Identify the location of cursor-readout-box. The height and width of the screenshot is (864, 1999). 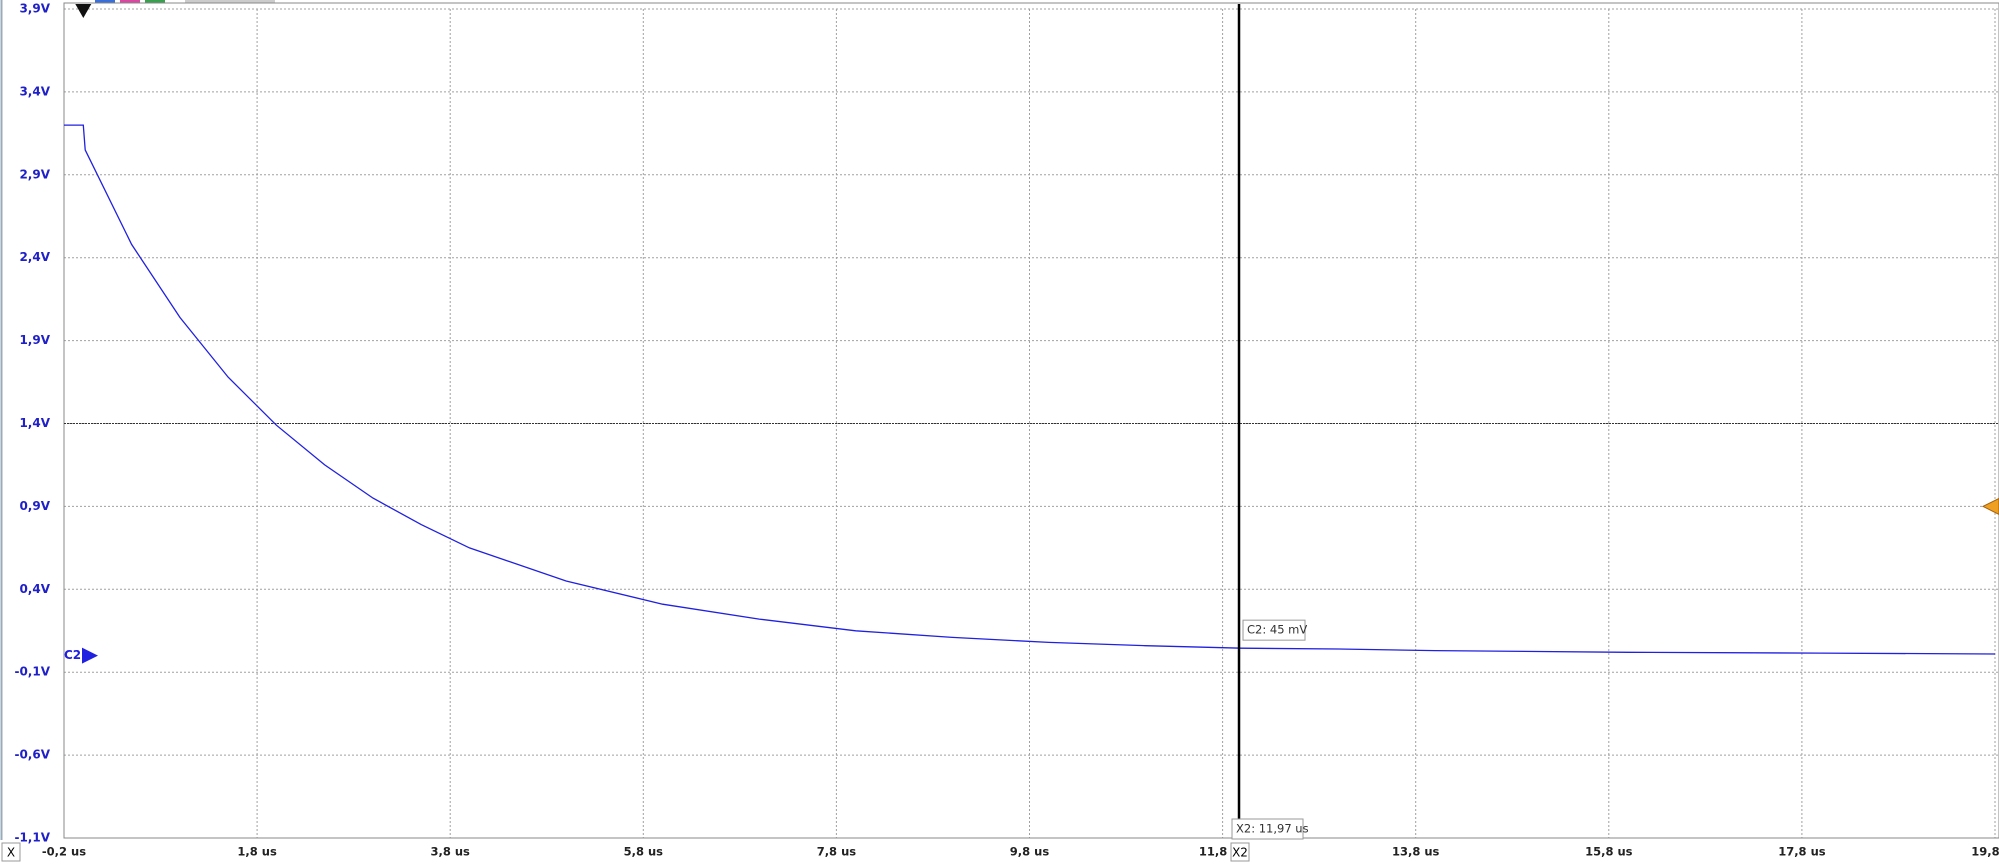
(1267, 829).